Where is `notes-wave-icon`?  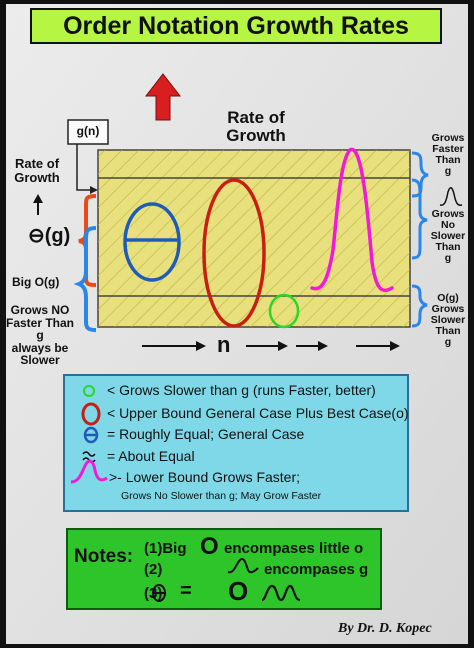 notes-wave-icon is located at coordinates (281, 593).